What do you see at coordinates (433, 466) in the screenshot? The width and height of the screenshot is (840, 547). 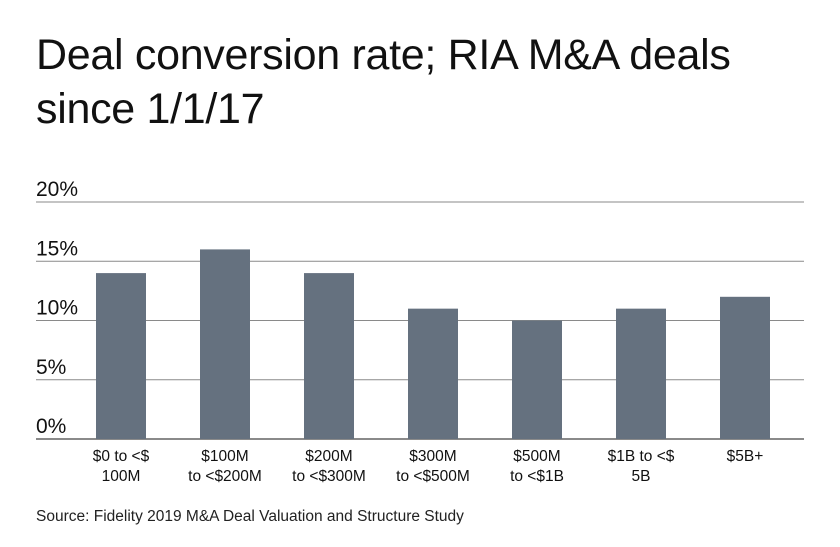 I see `x-tick-label: $300M to <$500M` at bounding box center [433, 466].